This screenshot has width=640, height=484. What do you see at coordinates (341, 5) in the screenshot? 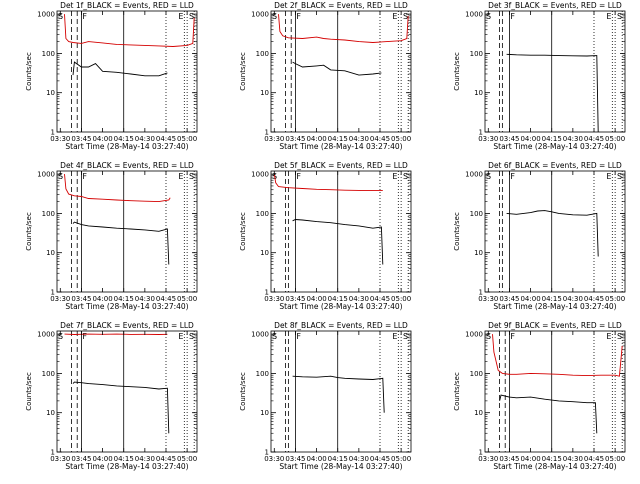
I see `panel-title: Det 2f_BLACK = Events, RED = LLD` at bounding box center [341, 5].